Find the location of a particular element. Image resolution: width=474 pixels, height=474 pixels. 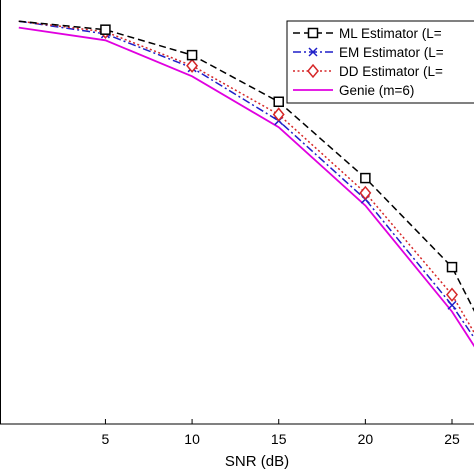

legend-entry-3: DD Estimator (L= is located at coordinates (368, 71).